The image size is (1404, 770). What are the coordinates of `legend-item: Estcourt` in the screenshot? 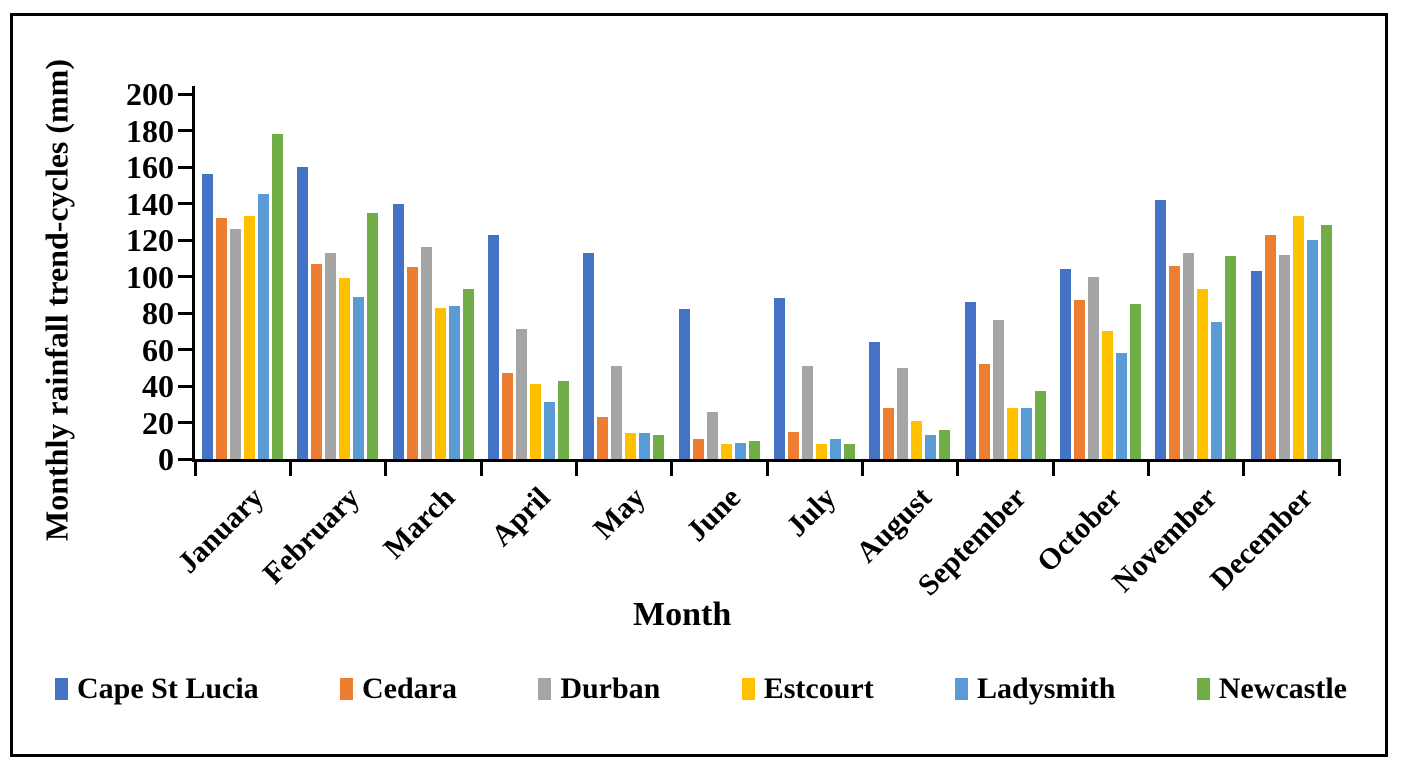 It's located at (807, 689).